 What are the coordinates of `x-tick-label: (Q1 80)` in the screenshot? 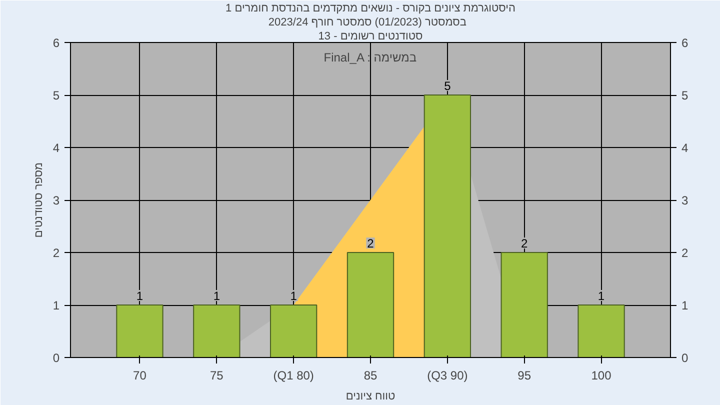 It's located at (293, 375).